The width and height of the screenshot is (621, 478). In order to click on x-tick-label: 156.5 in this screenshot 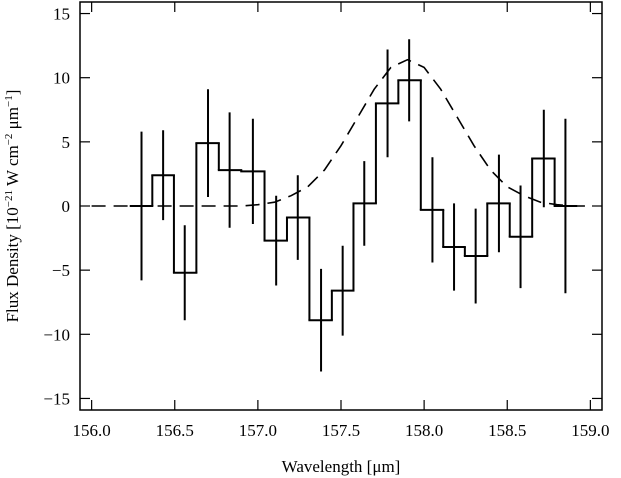, I will do `click(175, 430)`.